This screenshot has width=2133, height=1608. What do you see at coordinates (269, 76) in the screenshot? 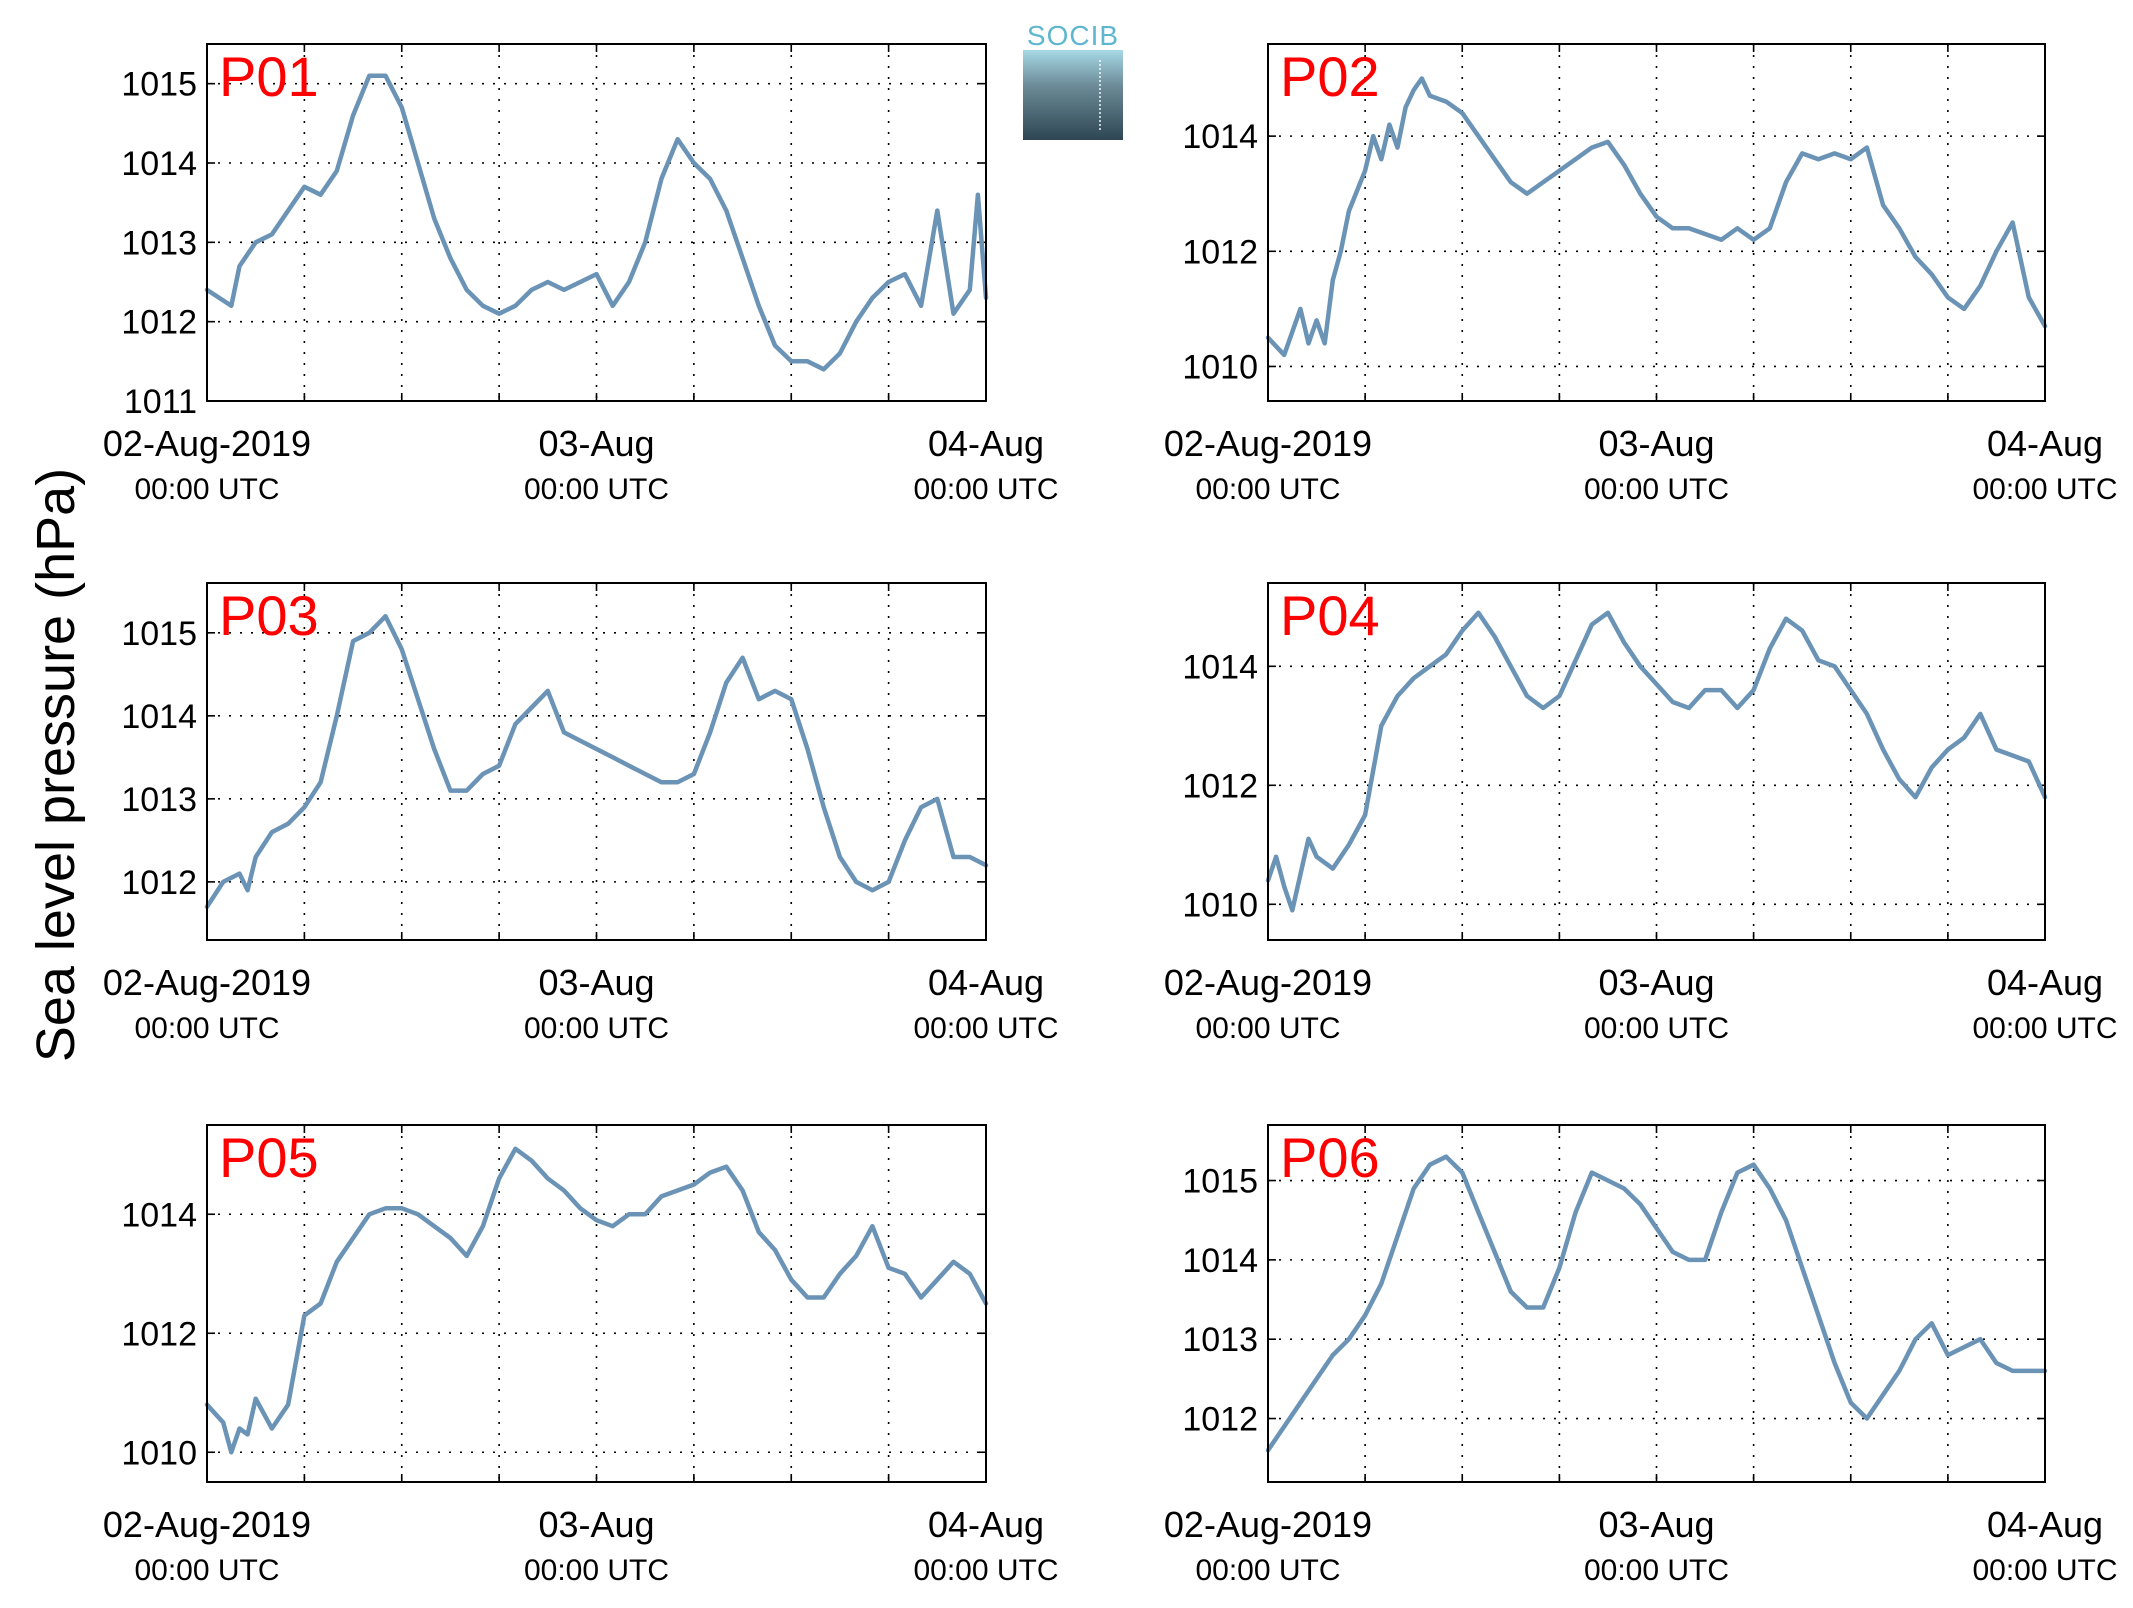
I see `panel-label: P01` at bounding box center [269, 76].